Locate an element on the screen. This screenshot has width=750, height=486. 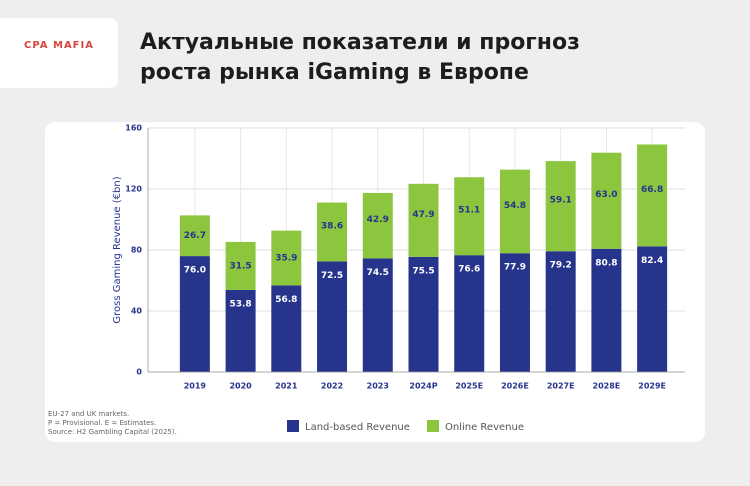
logo-text: CPA MAFIA is located at coordinates (59, 45).